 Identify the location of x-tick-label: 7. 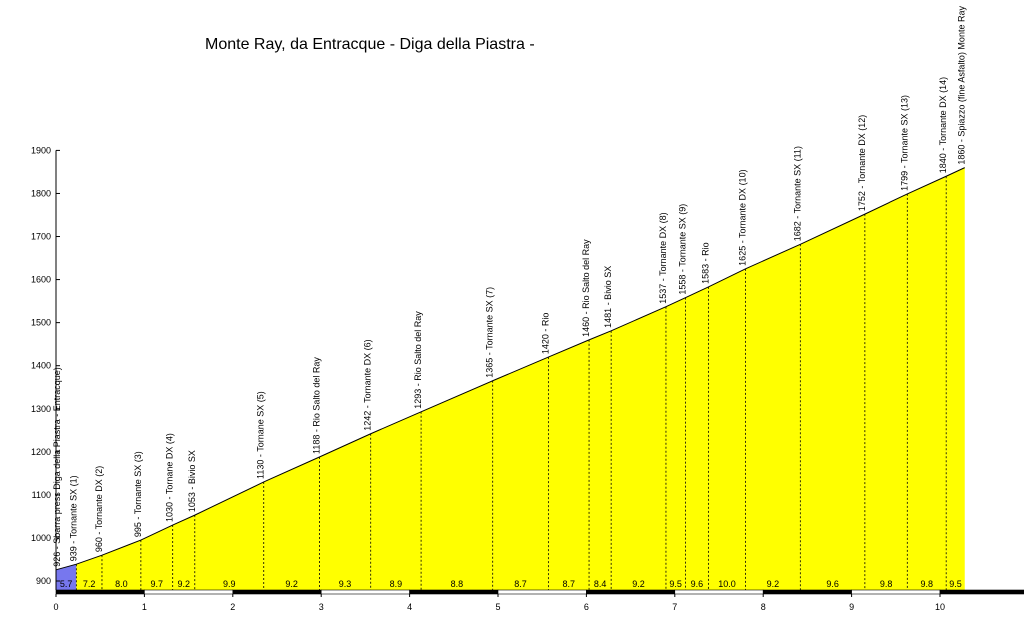
(674, 607).